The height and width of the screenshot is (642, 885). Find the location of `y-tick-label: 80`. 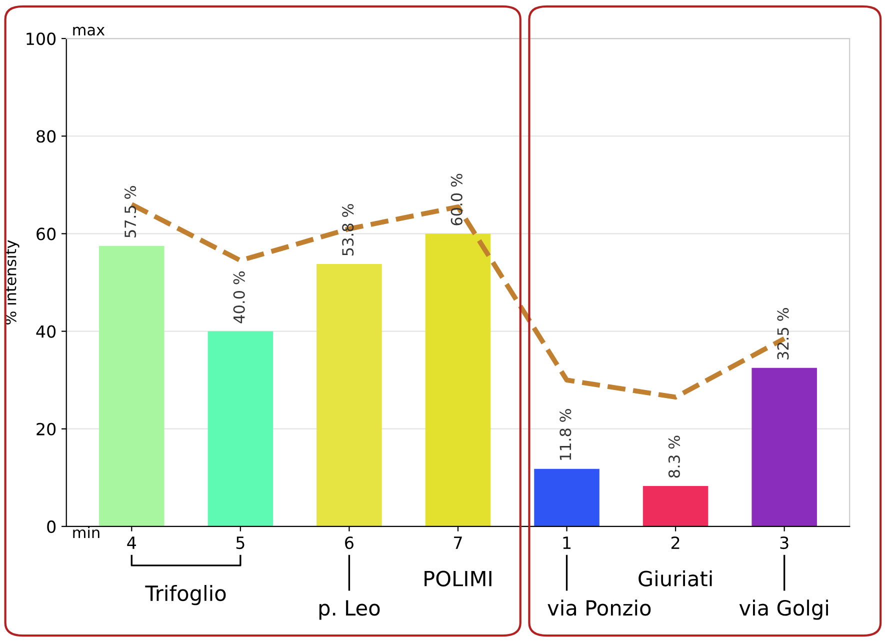

y-tick-label: 80 is located at coordinates (46, 136).